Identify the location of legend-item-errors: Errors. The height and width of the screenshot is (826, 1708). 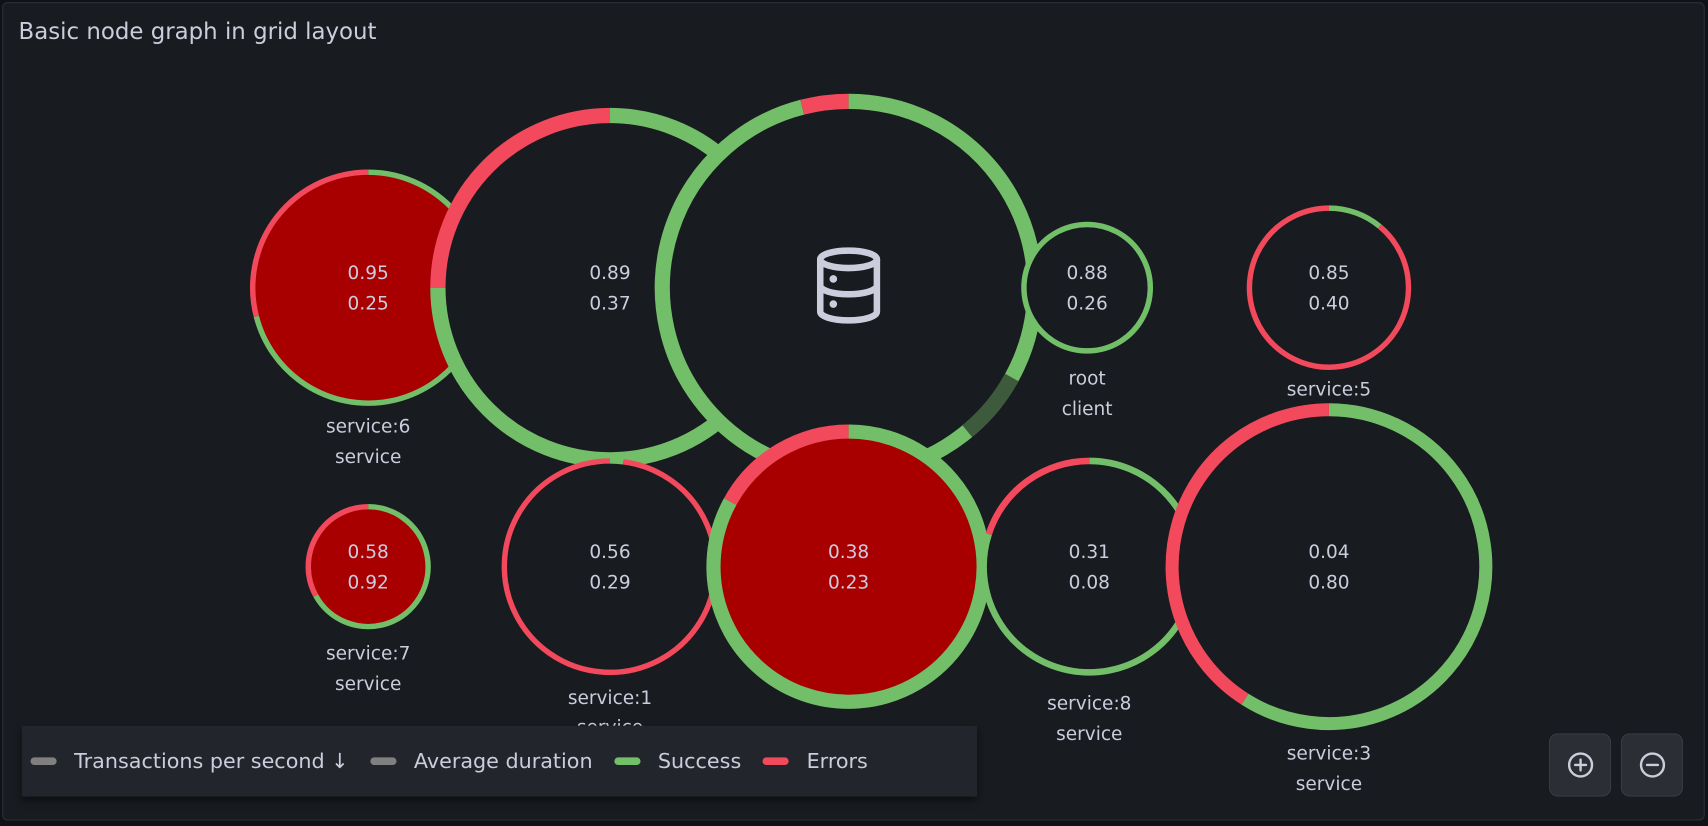
(815, 761).